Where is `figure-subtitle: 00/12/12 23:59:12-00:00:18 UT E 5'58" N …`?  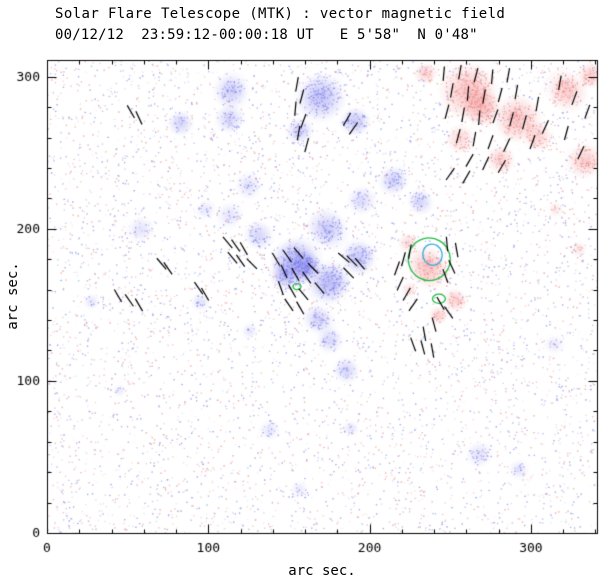
figure-subtitle: 00/12/12 23:59:12-00:00:18 UT E 5'58" N … is located at coordinates (266, 35).